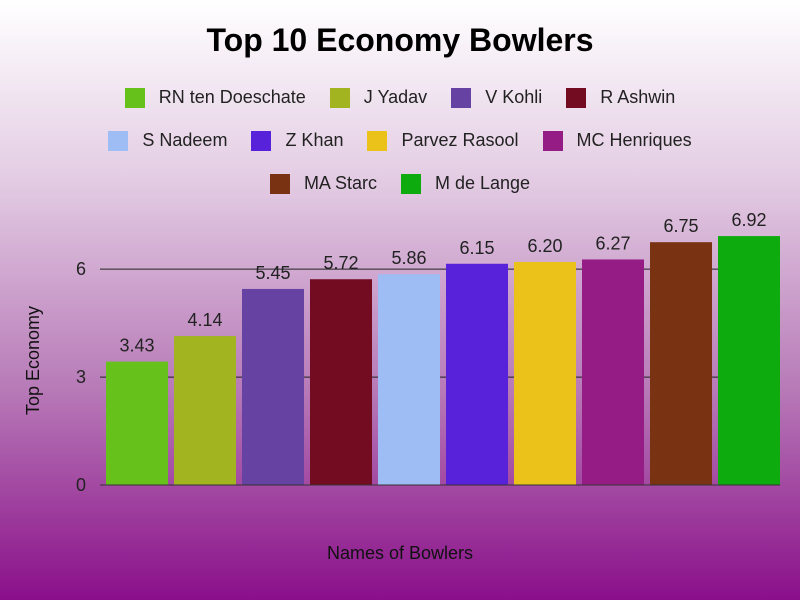 This screenshot has height=600, width=800. Describe the element at coordinates (514, 97) in the screenshot. I see `legend-label: V Kohli` at that location.